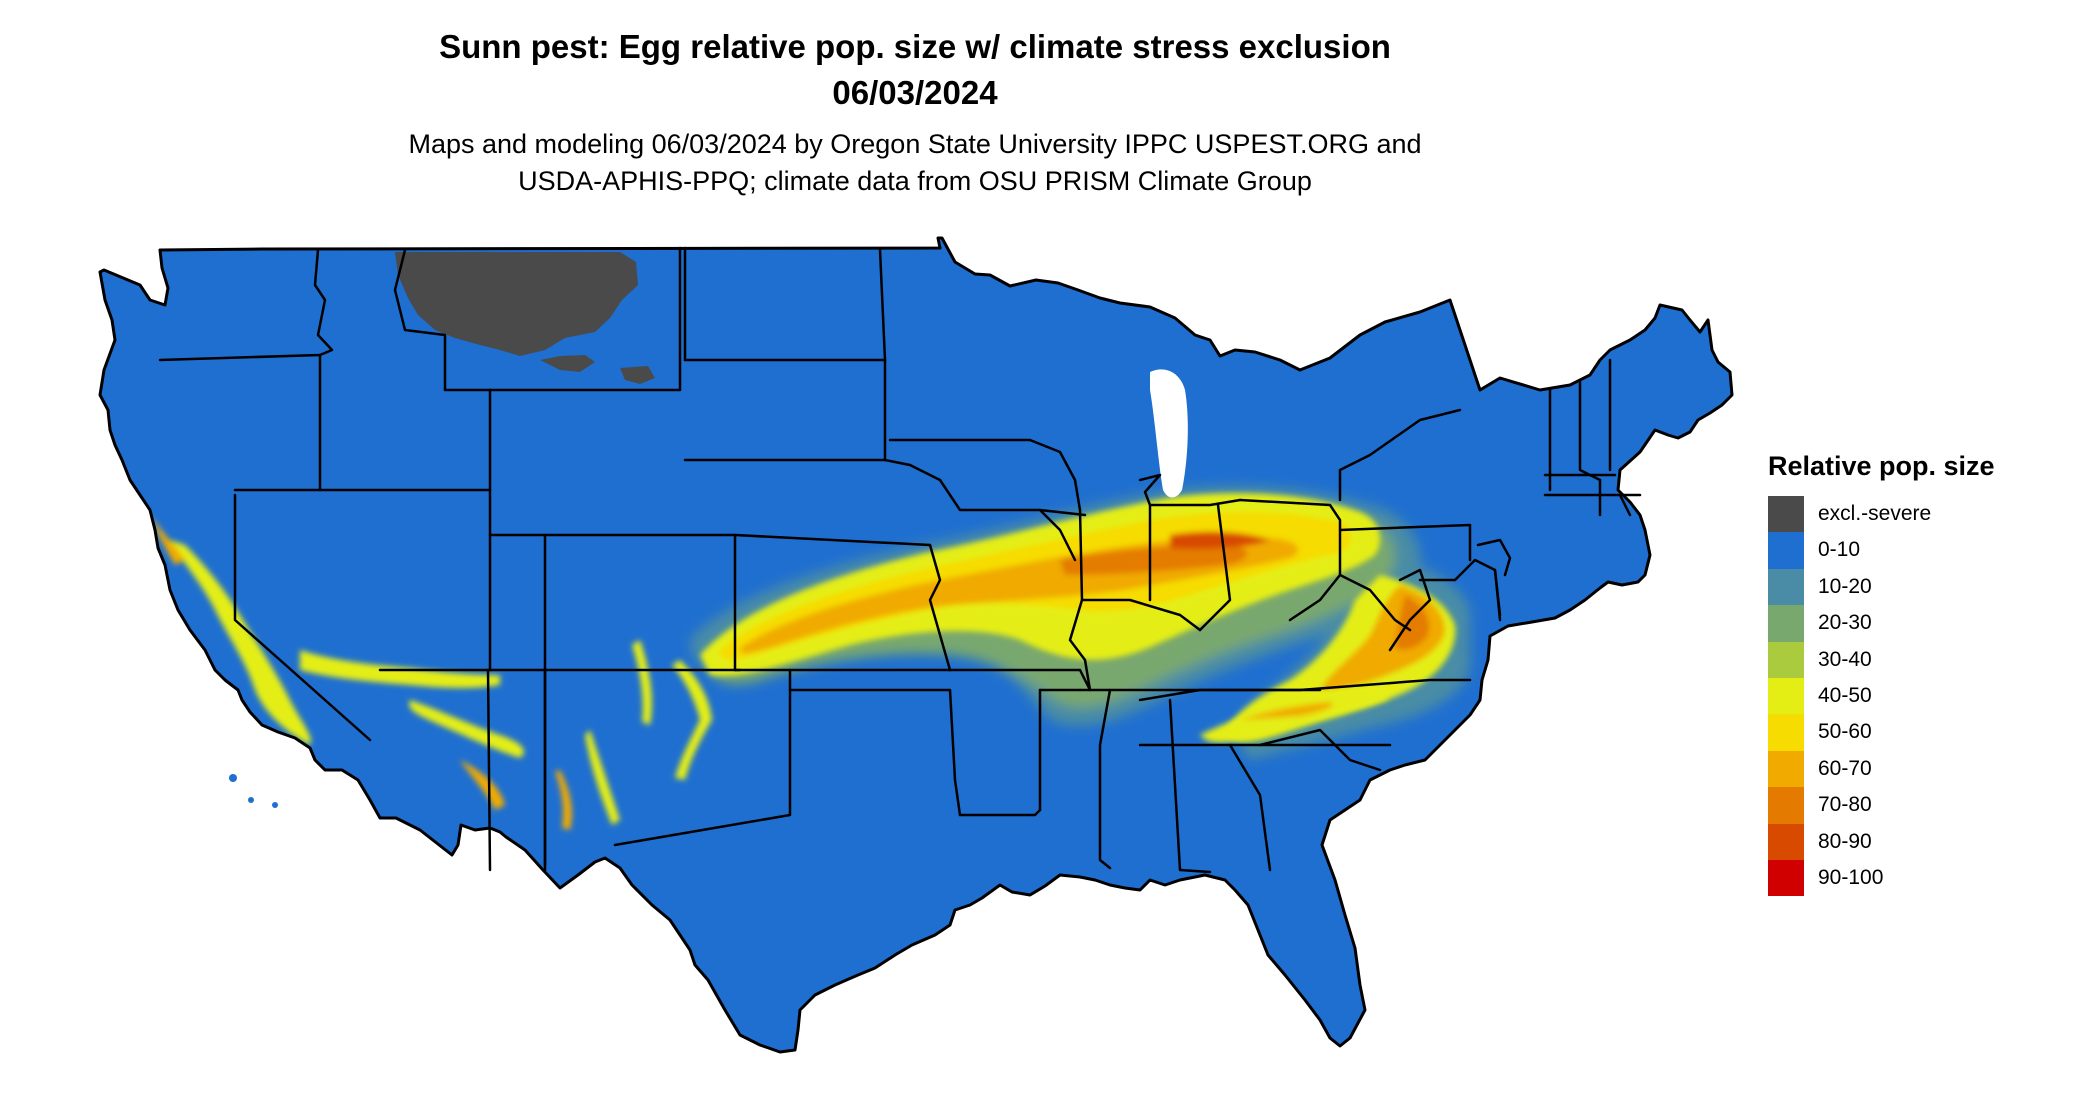 This screenshot has width=2100, height=1116. I want to click on legend-item: 40-50, so click(1928, 696).